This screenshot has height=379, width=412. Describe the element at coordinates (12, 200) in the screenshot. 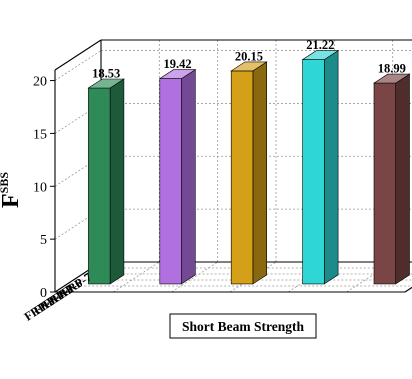

I see `y-axis-title-main: F` at that location.